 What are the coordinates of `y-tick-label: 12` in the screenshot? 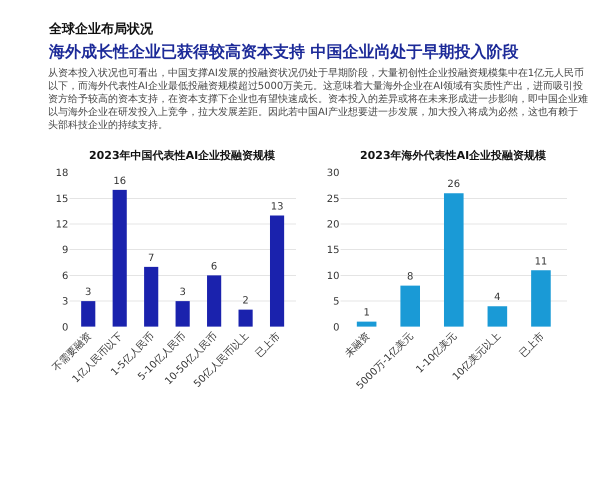 It's located at (62, 225).